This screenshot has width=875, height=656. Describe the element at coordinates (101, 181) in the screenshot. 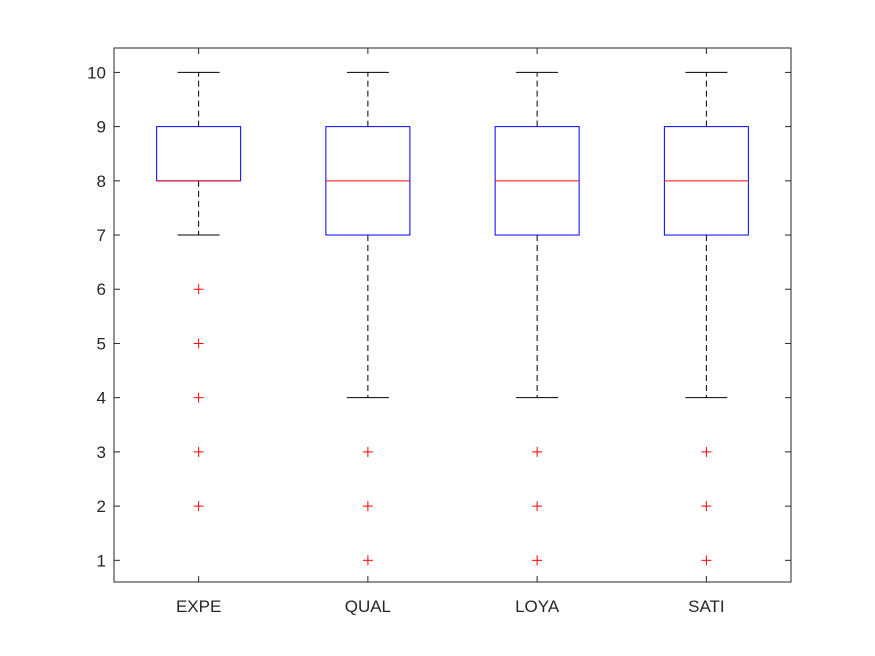

I see `y-tick-label: 8` at that location.